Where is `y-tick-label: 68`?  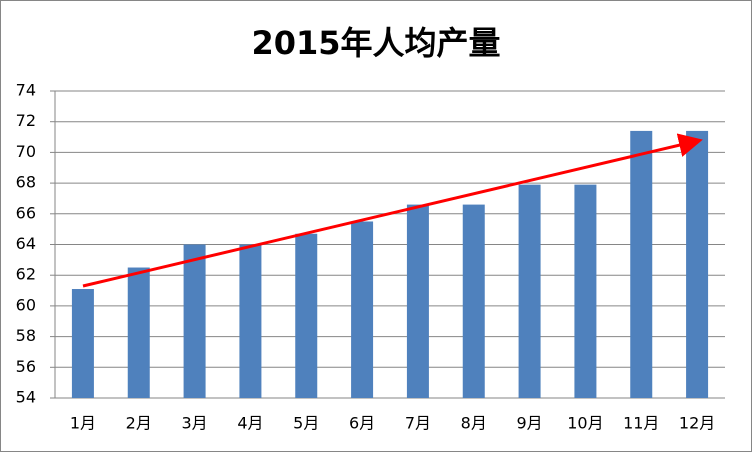 y-tick-label: 68 is located at coordinates (26, 182).